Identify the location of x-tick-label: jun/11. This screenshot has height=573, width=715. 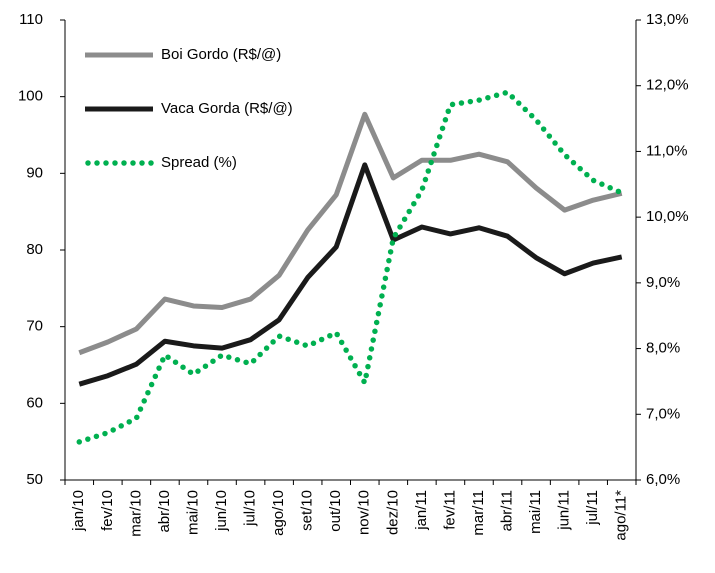
(564, 510).